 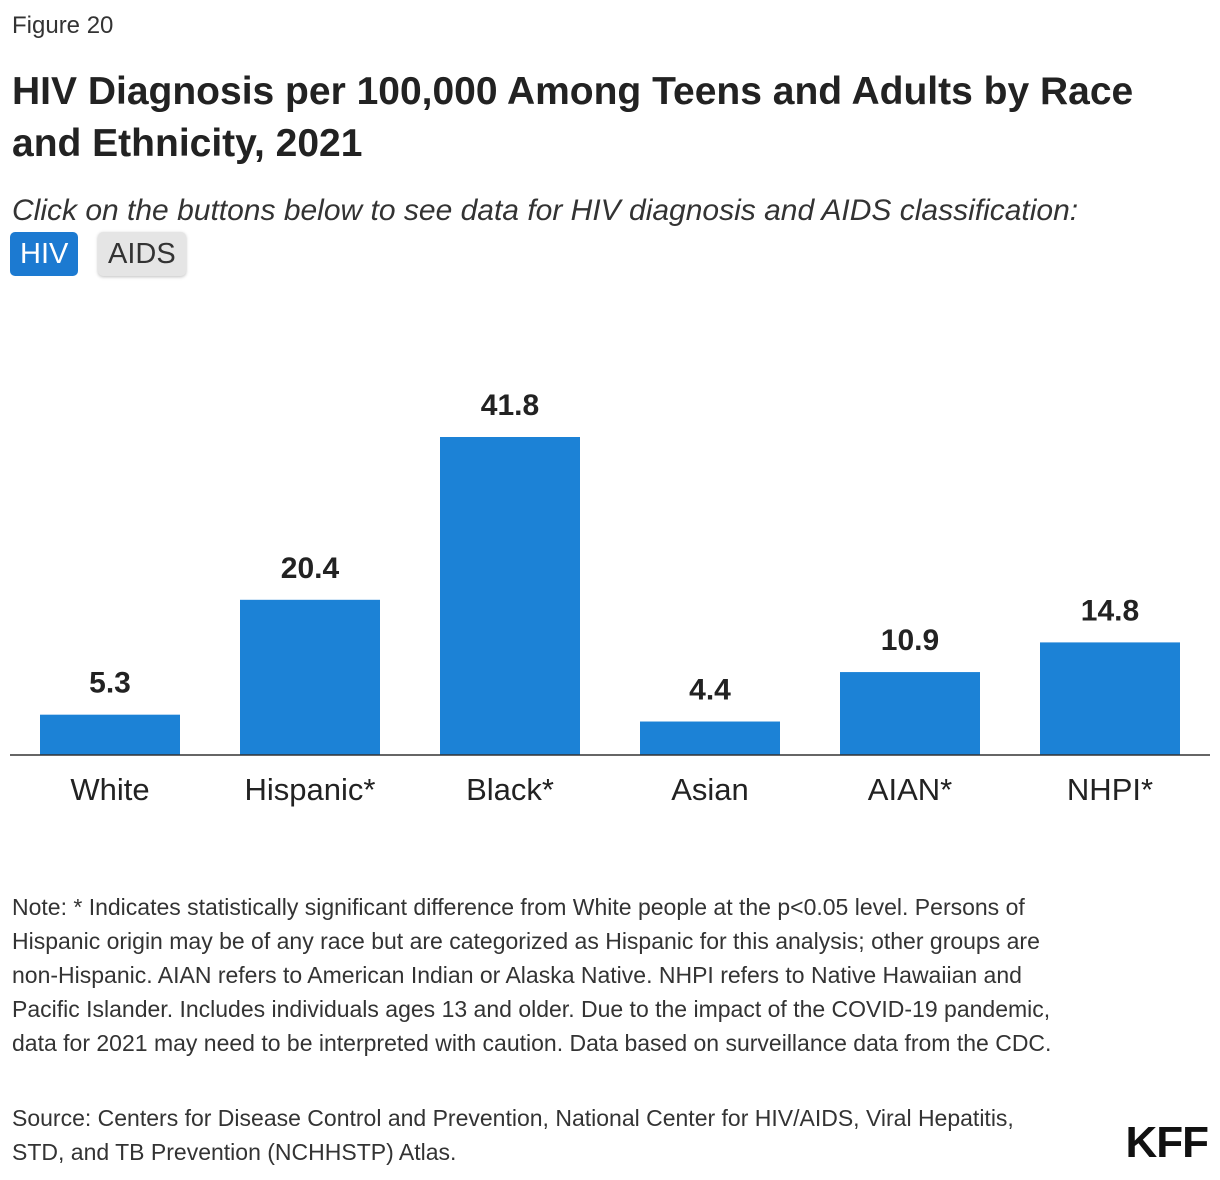 What do you see at coordinates (310, 789) in the screenshot?
I see `x-tick-label: Hispanic*` at bounding box center [310, 789].